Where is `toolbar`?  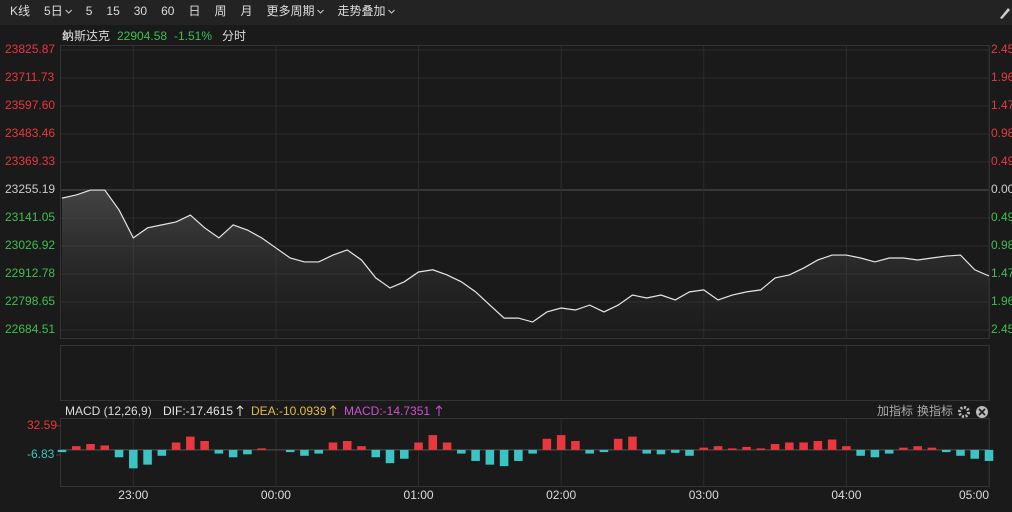
toolbar is located at coordinates (506, 12).